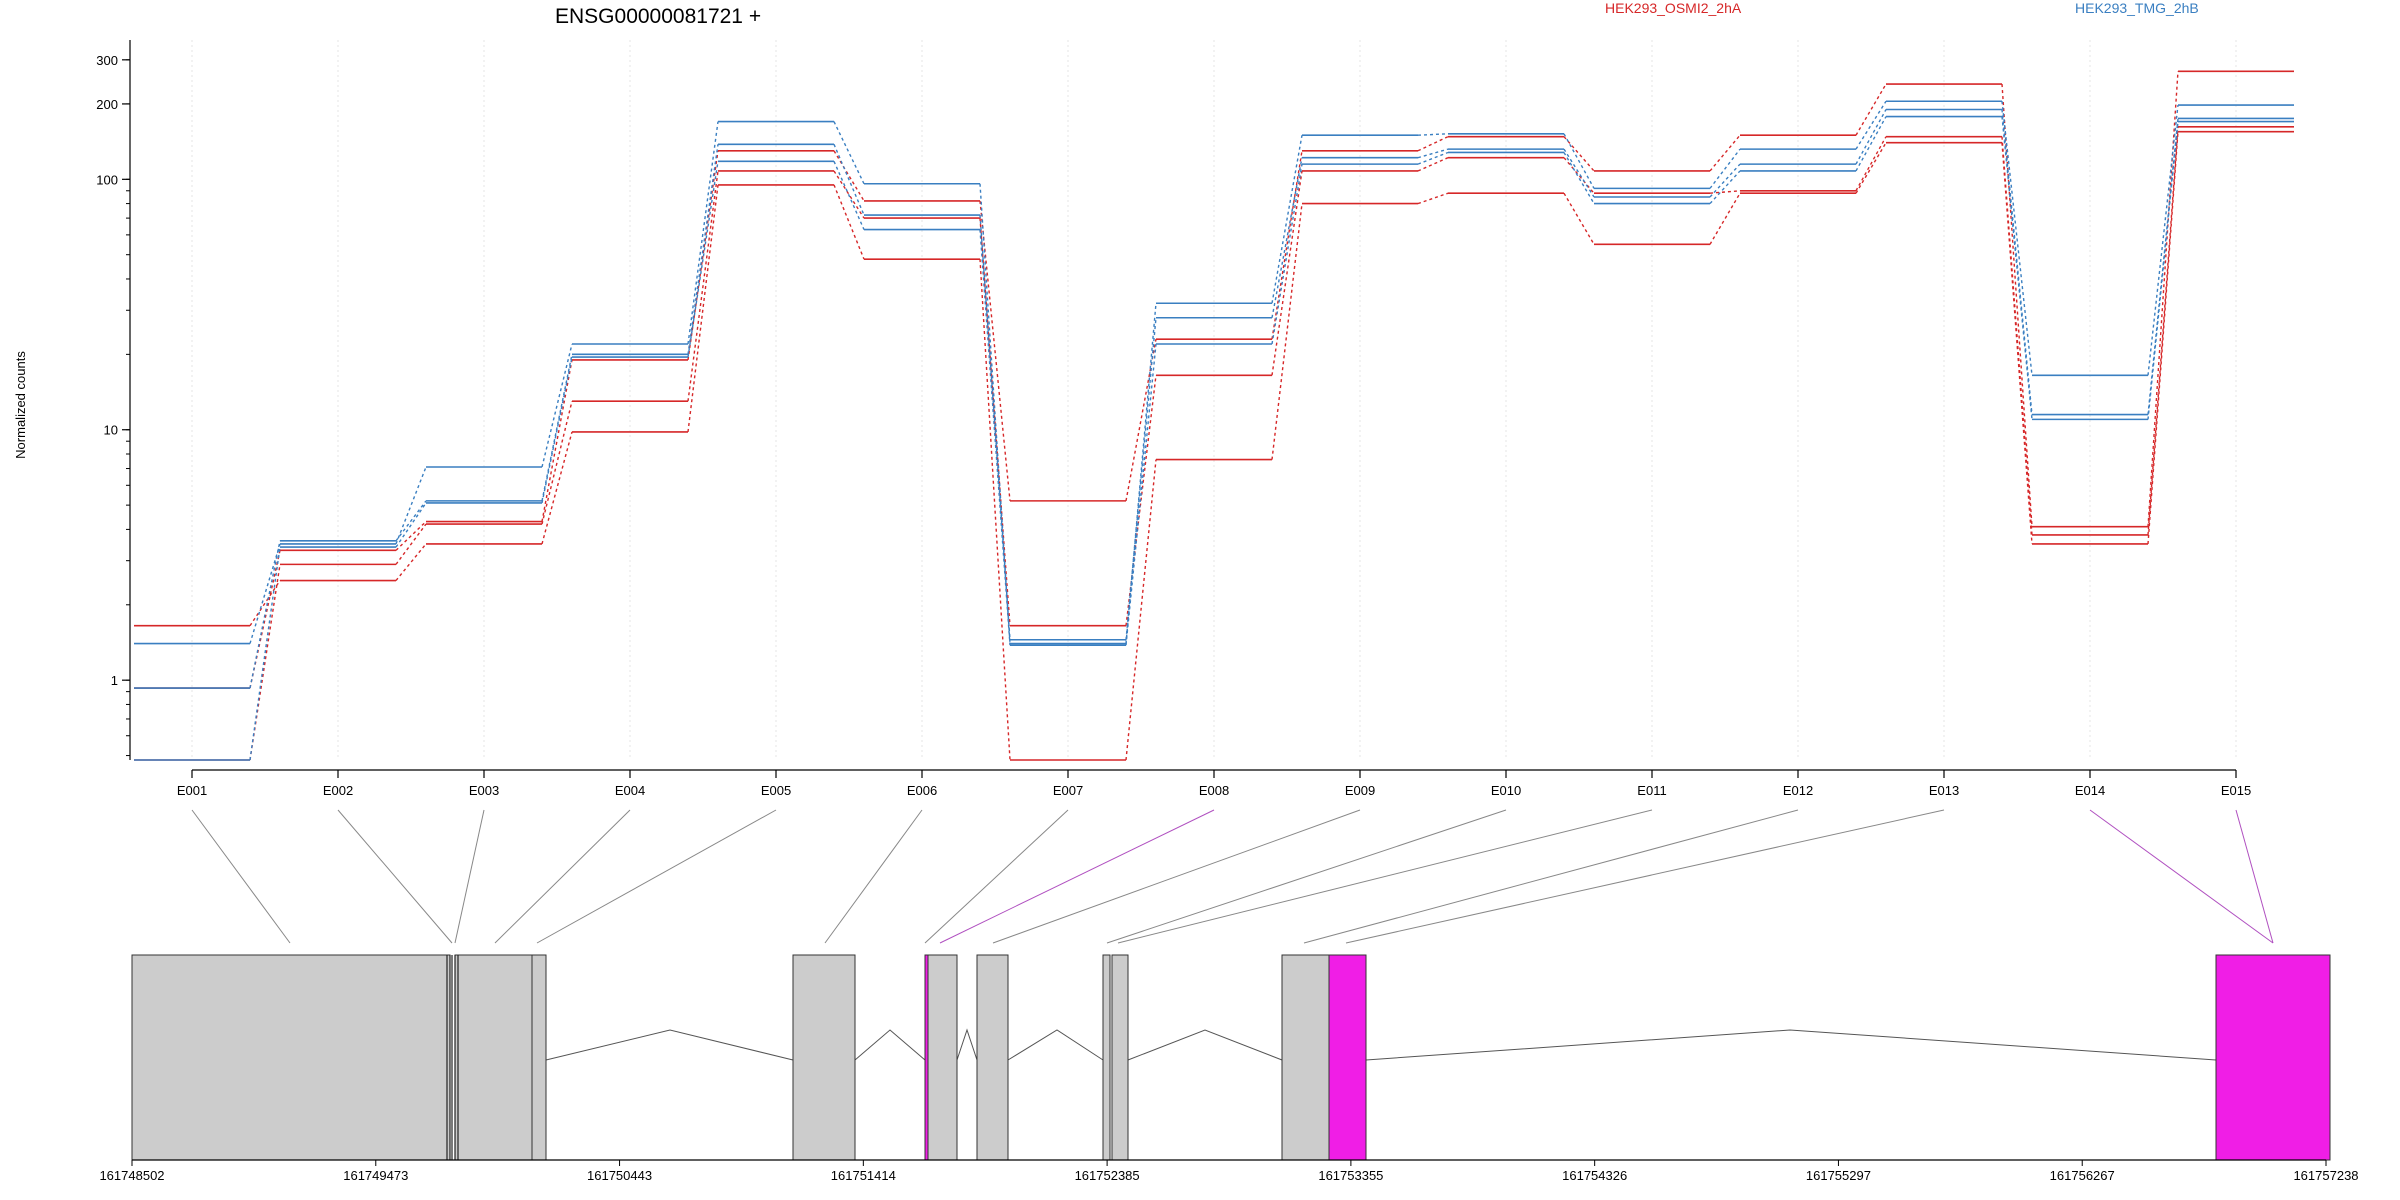 The image size is (2400, 1200). What do you see at coordinates (619, 1175) in the screenshot?
I see `genome-tick-label: 161750443` at bounding box center [619, 1175].